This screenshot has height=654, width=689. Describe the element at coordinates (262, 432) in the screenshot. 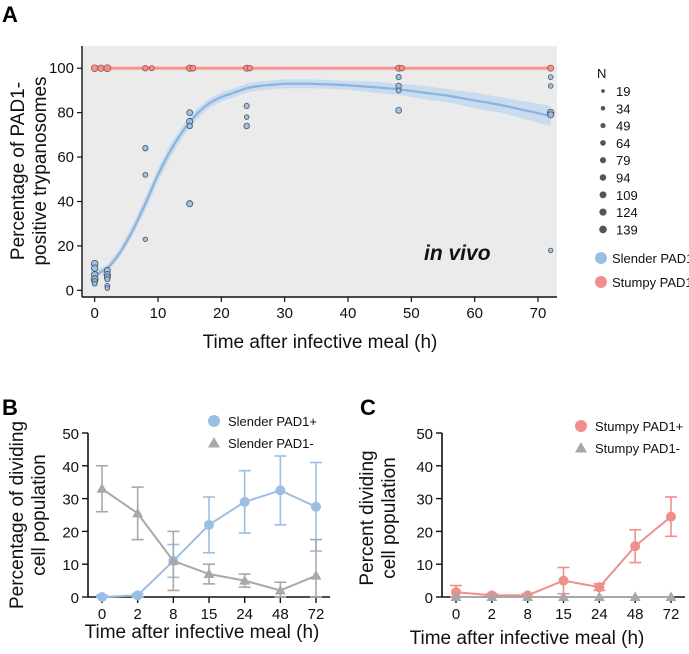

I see `panel-b-legend: Slender PAD1+ Slender PAD1-` at that location.